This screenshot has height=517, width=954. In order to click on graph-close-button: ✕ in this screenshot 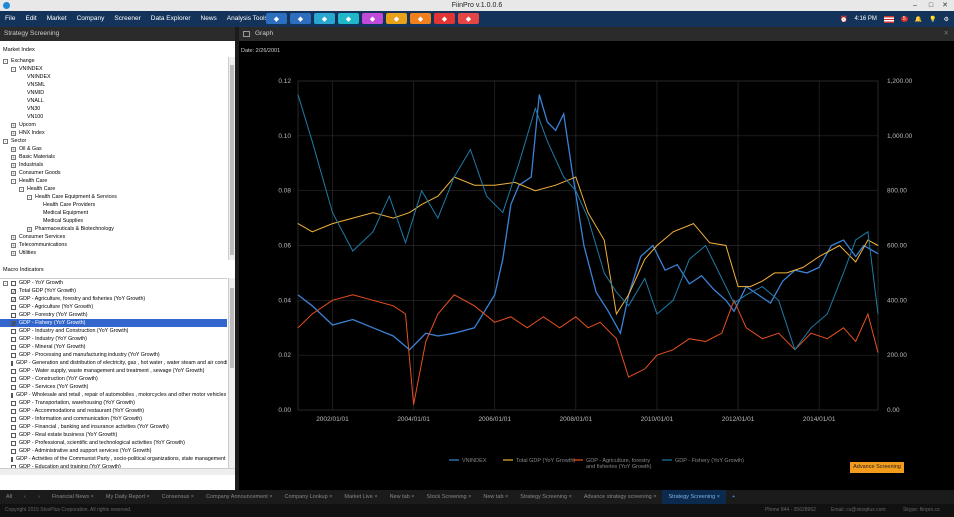, I will do `click(946, 33)`.